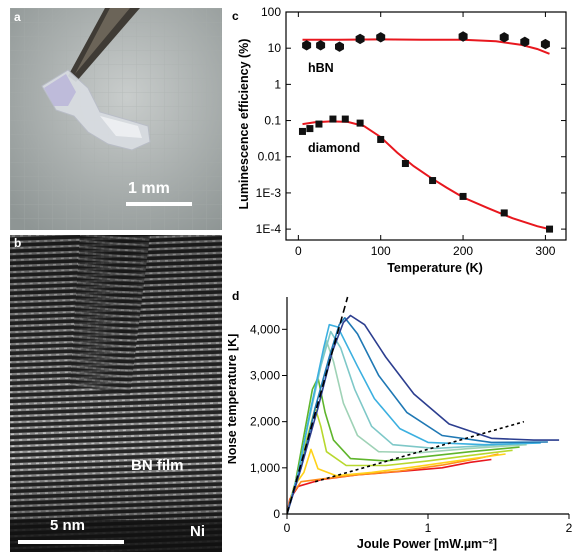 The width and height of the screenshot is (579, 553). I want to click on y-tick-label-d: 2,000, so click(265, 422).